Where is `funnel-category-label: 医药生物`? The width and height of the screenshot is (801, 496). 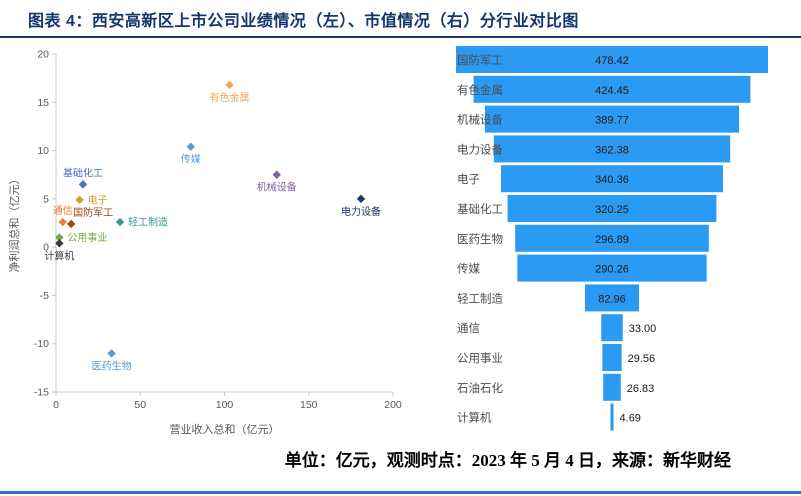
funnel-category-label: 医药生物 is located at coordinates (480, 239).